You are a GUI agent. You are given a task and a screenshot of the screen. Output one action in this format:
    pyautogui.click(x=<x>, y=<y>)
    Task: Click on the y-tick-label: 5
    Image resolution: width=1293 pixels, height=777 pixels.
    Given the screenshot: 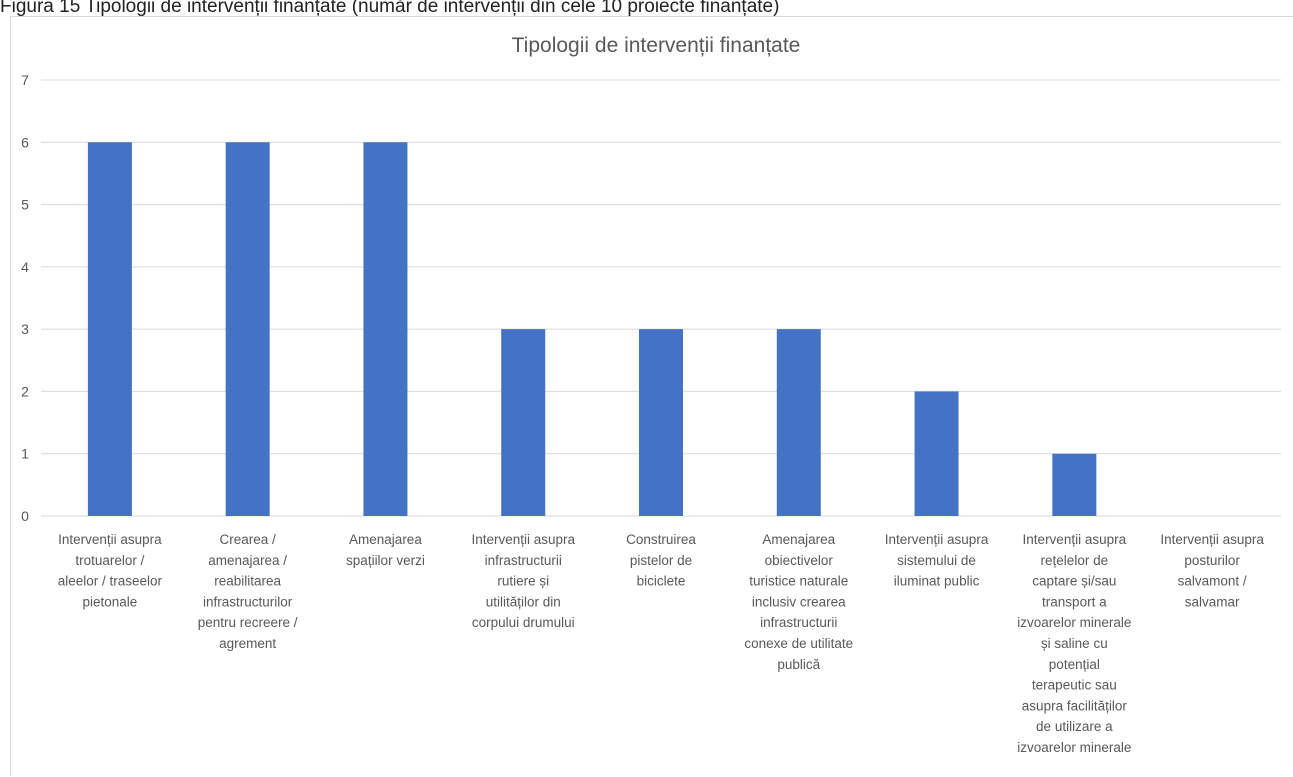 What is the action you would take?
    pyautogui.click(x=25, y=205)
    